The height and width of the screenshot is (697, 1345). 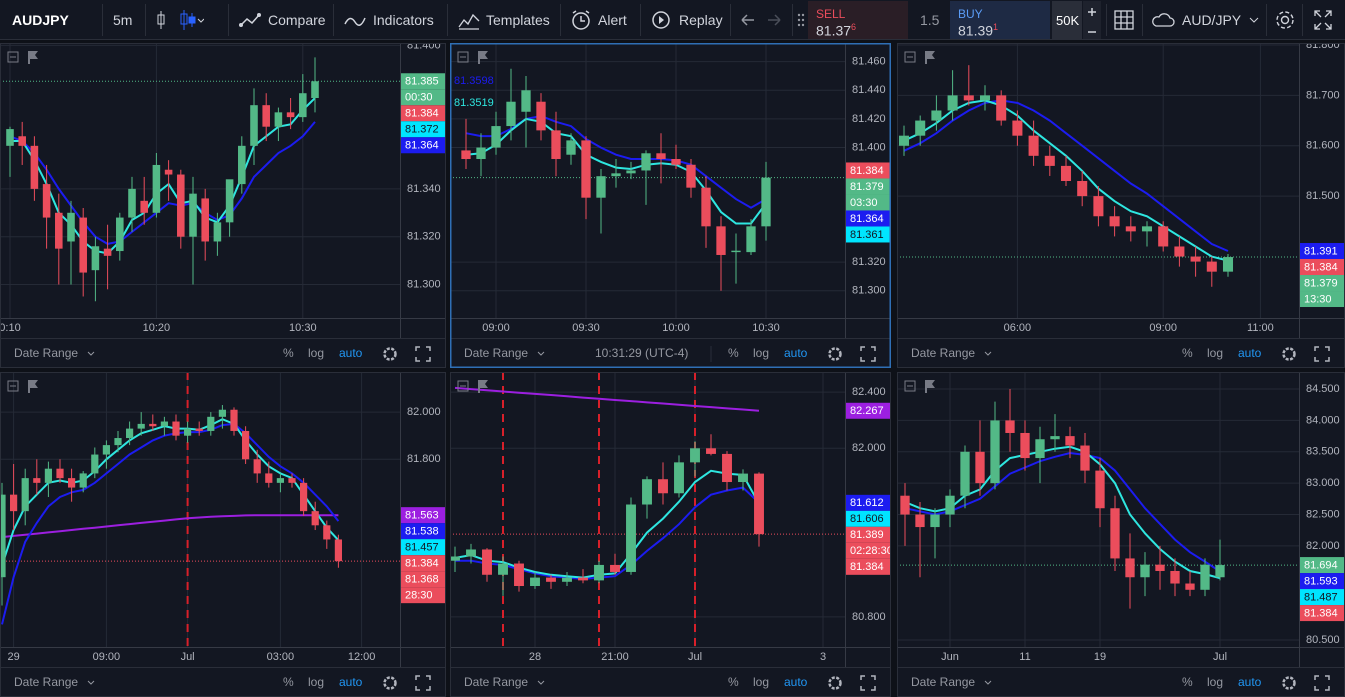 I want to click on symbol: AUDJPY, so click(x=40, y=20).